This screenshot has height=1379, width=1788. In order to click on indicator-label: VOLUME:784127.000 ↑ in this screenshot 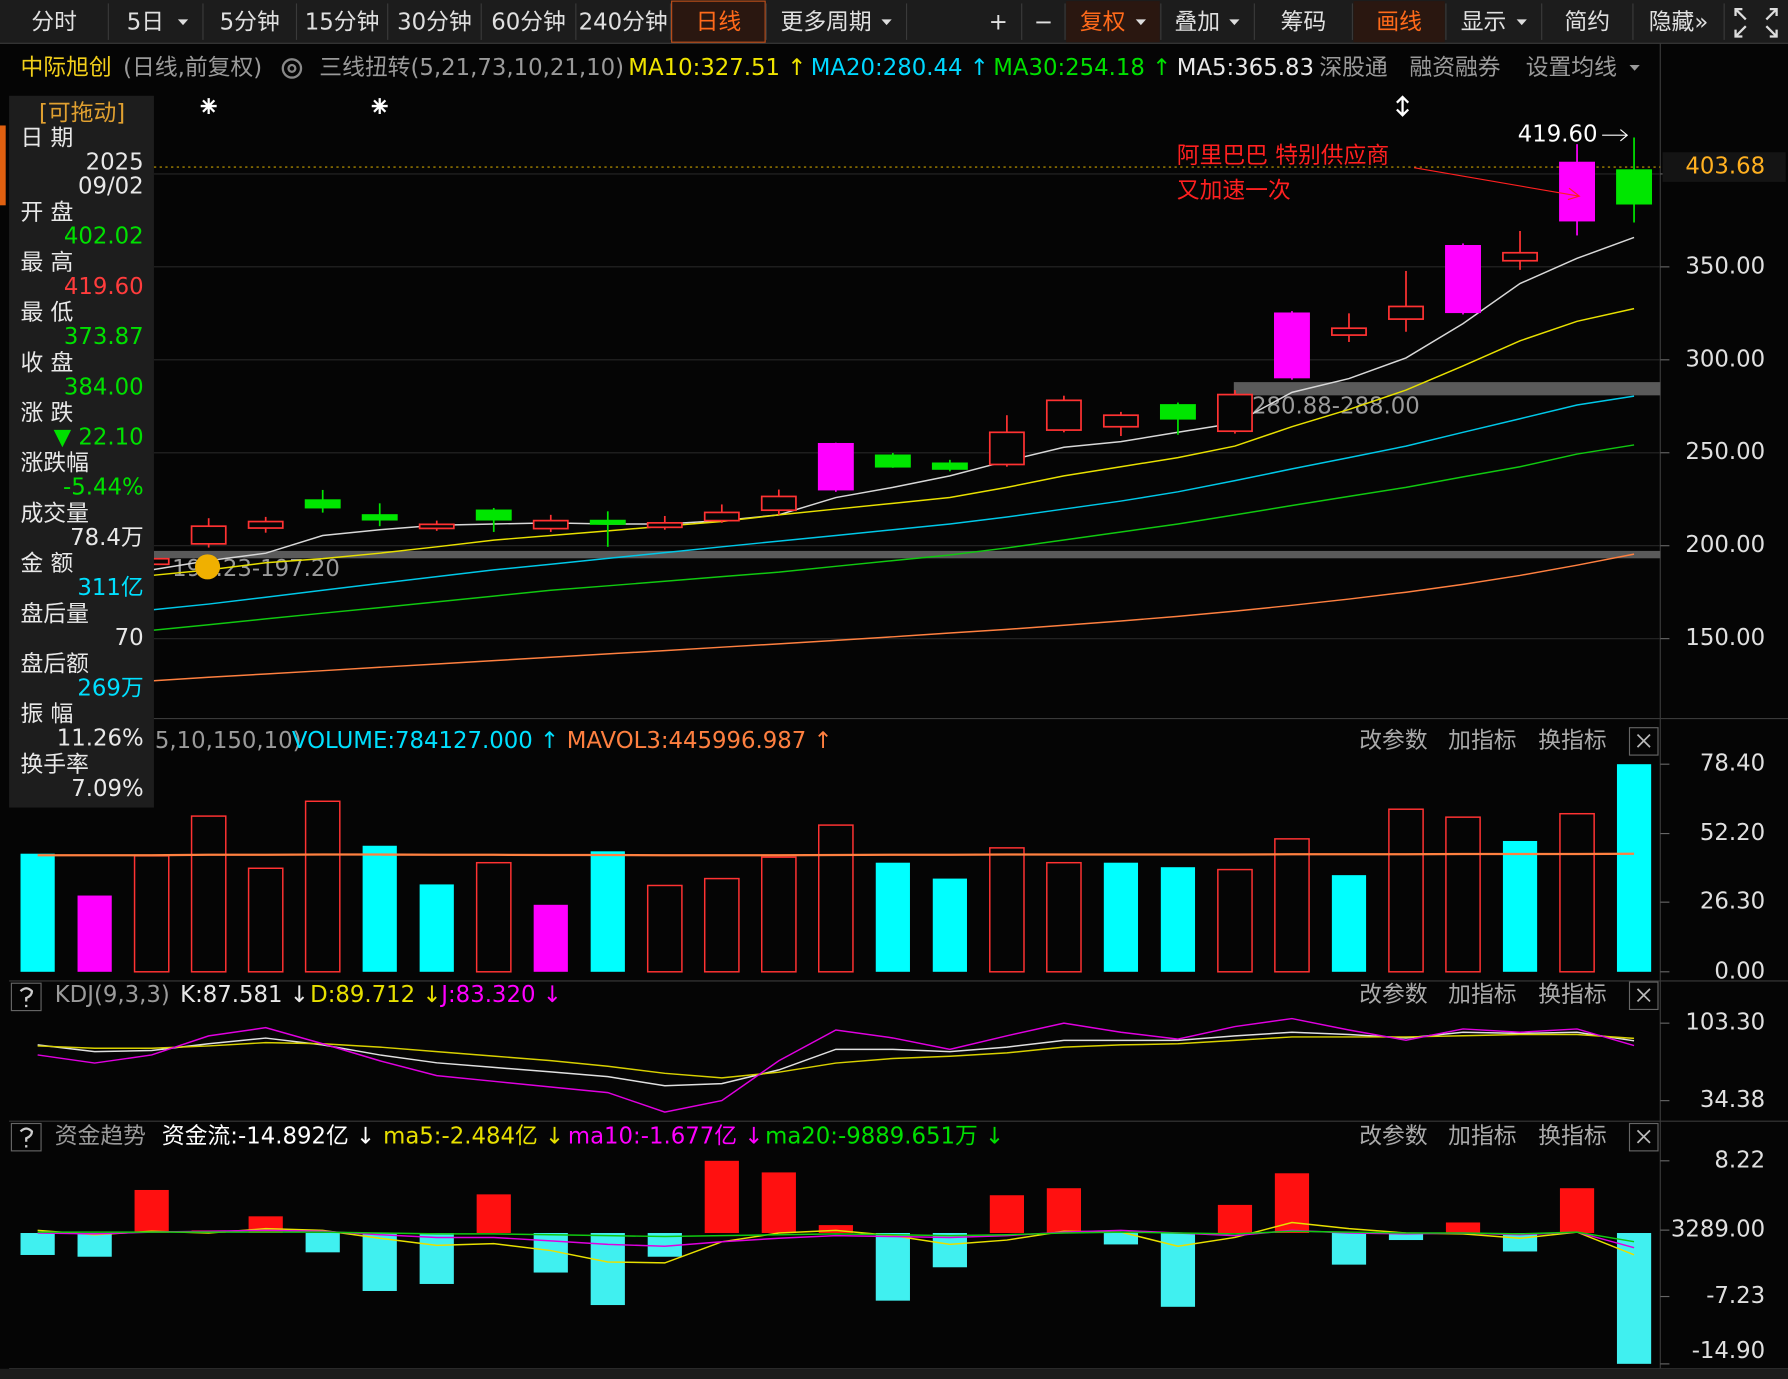, I will do `click(425, 741)`.